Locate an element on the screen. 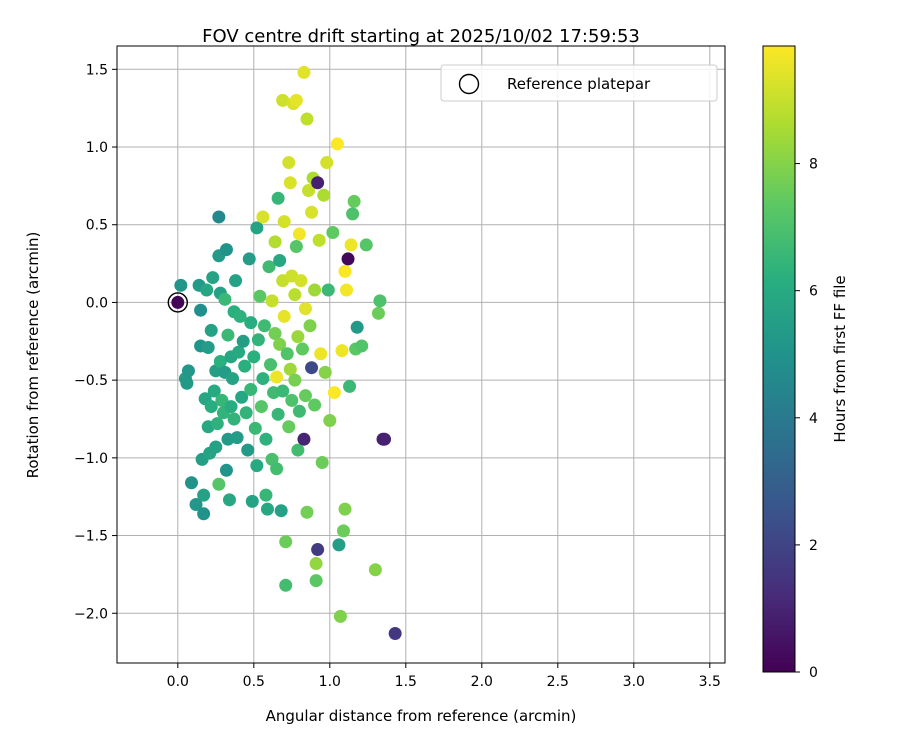 Image resolution: width=900 pixels, height=754 pixels. reference-platepar-marker is located at coordinates (178, 302).